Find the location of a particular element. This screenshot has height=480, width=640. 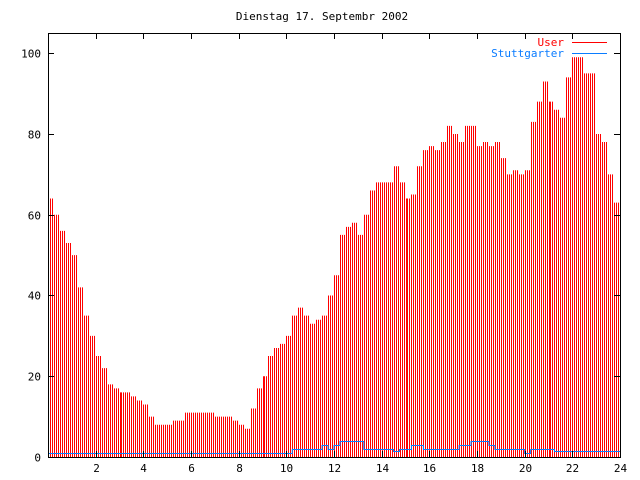

legend: User Stuttgarter is located at coordinates (549, 48).